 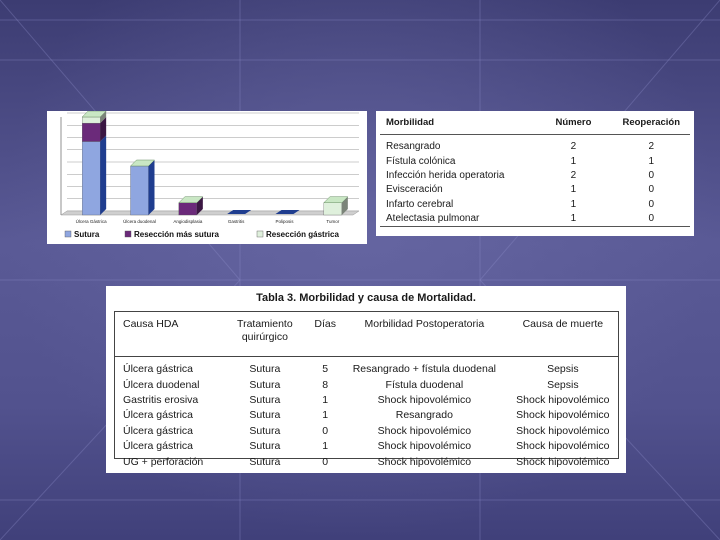 I want to click on cell-morbilidad: Fístula colónica, so click(x=421, y=161).